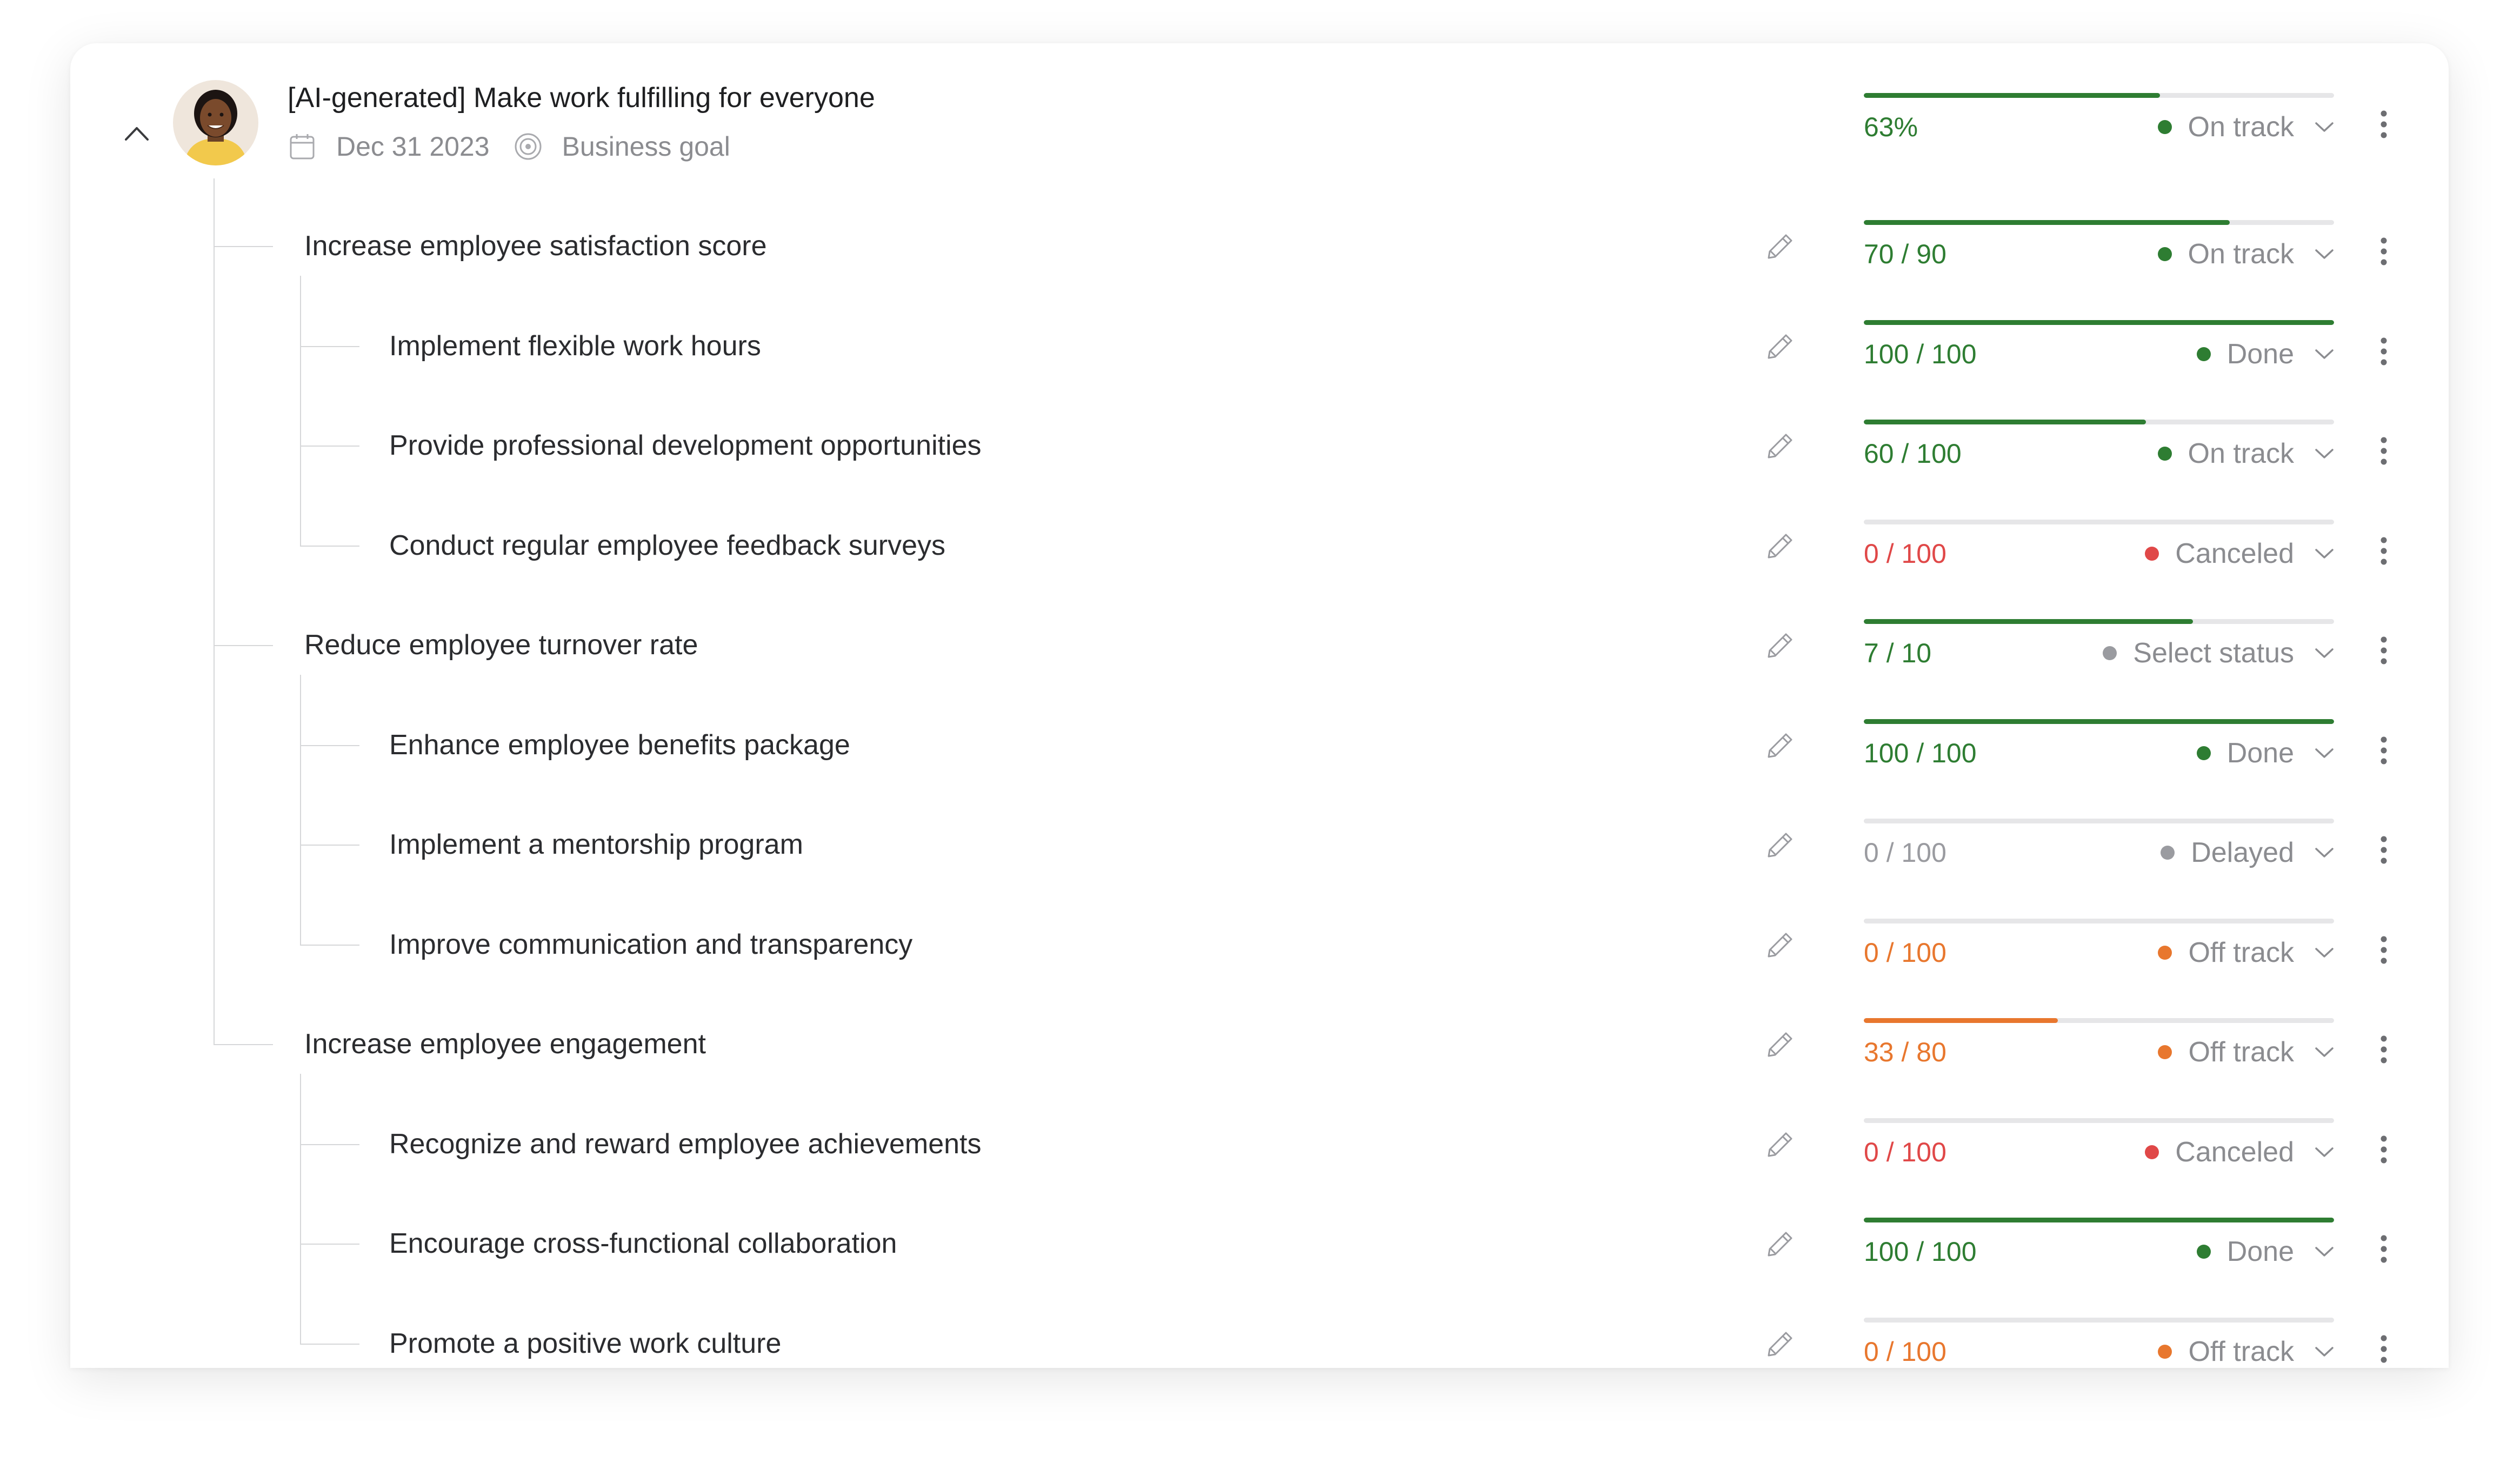  Describe the element at coordinates (413, 146) in the screenshot. I see `goal-due-date: Dec 31 2023` at that location.